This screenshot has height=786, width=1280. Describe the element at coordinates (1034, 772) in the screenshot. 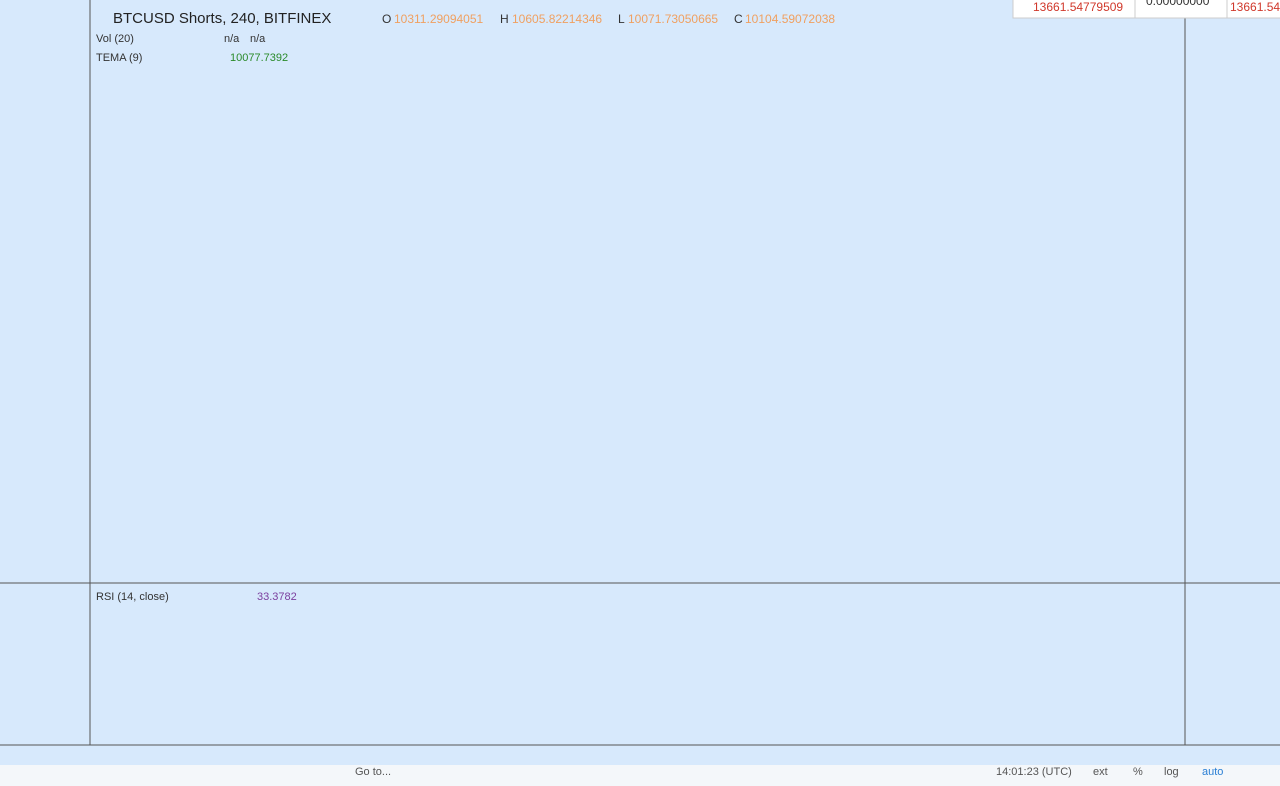

I see `clock: 14:01:23 (UTC)` at that location.